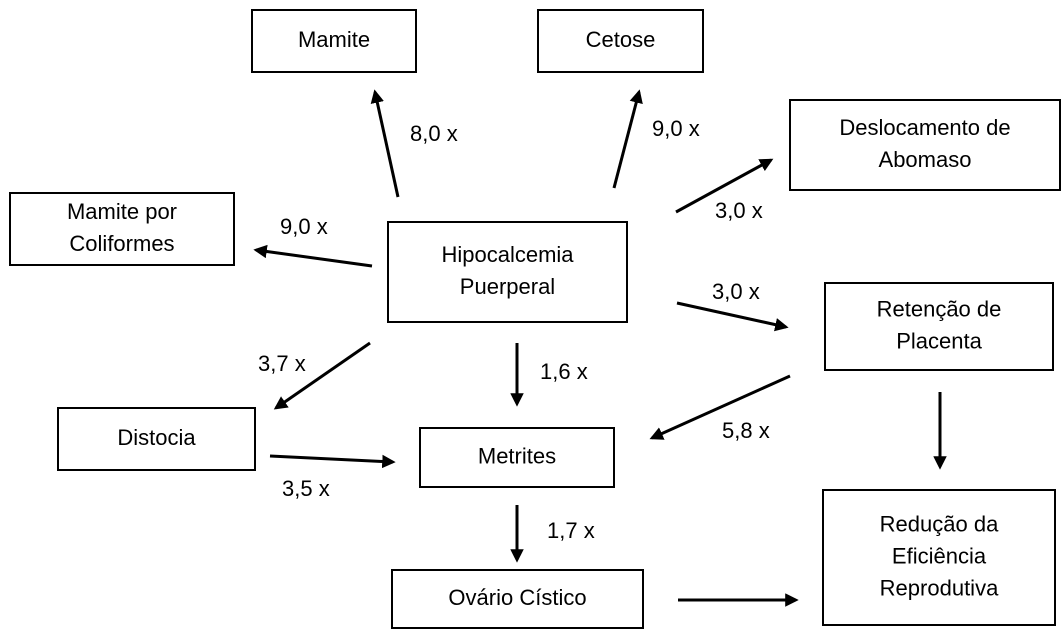 This screenshot has width=1062, height=630. I want to click on node-label: Puerperal, so click(507, 286).